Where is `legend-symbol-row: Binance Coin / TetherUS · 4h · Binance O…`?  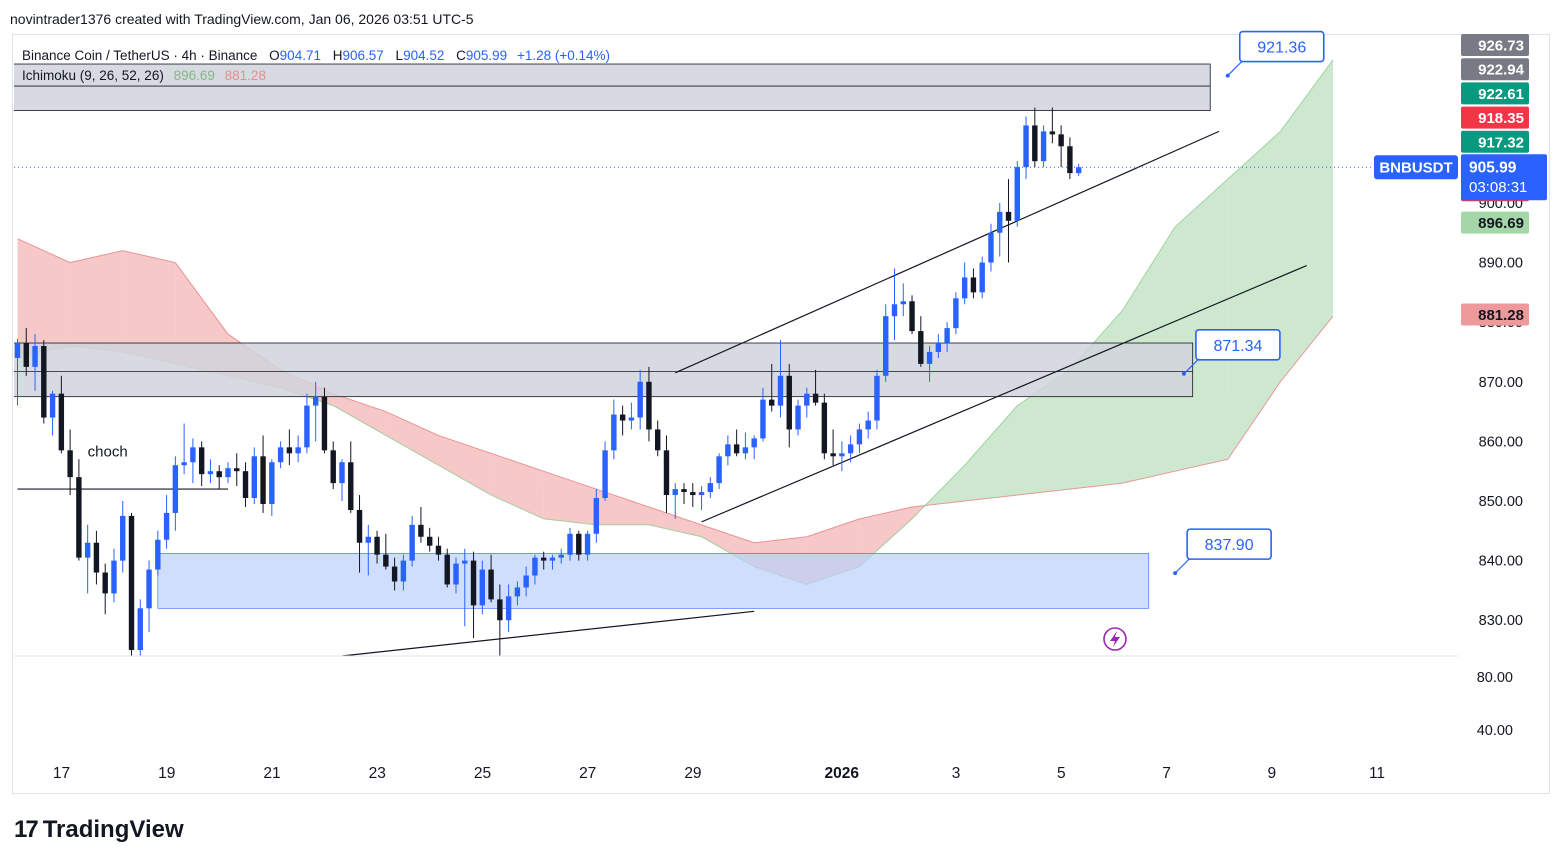 legend-symbol-row: Binance Coin / TetherUS · 4h · Binance O… is located at coordinates (316, 56).